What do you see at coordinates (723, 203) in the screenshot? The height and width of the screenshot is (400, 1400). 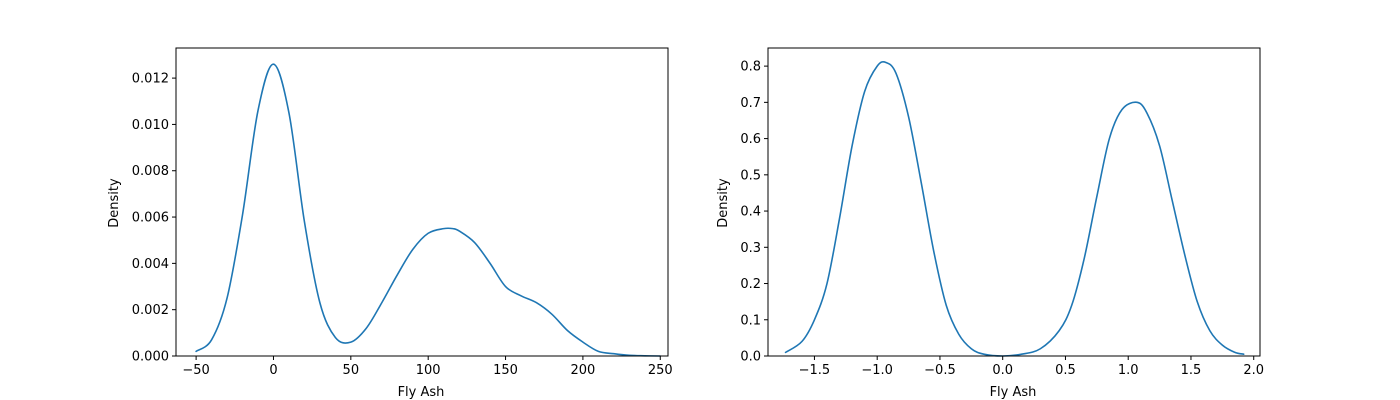 I see `right-y-axis-label: Density` at bounding box center [723, 203].